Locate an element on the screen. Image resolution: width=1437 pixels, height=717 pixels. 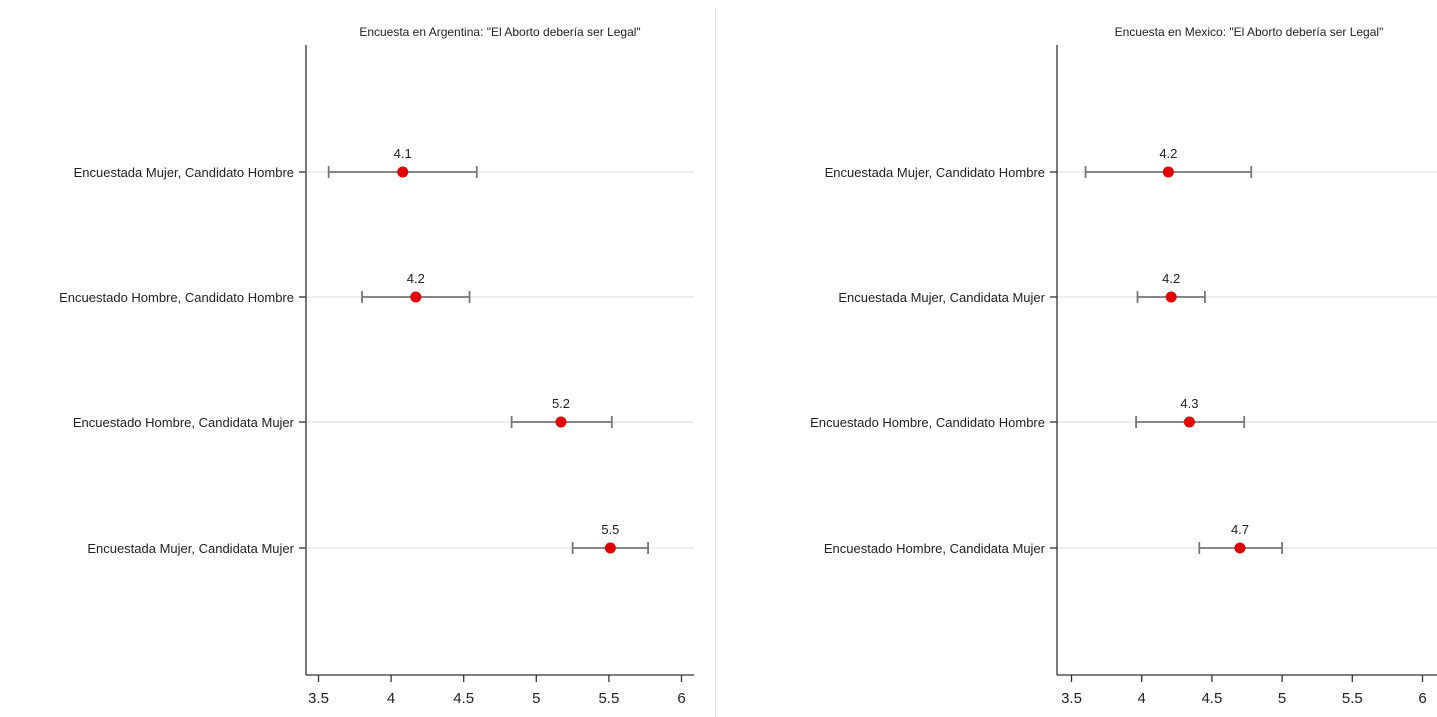
data-label: 4.7 is located at coordinates (1240, 529).